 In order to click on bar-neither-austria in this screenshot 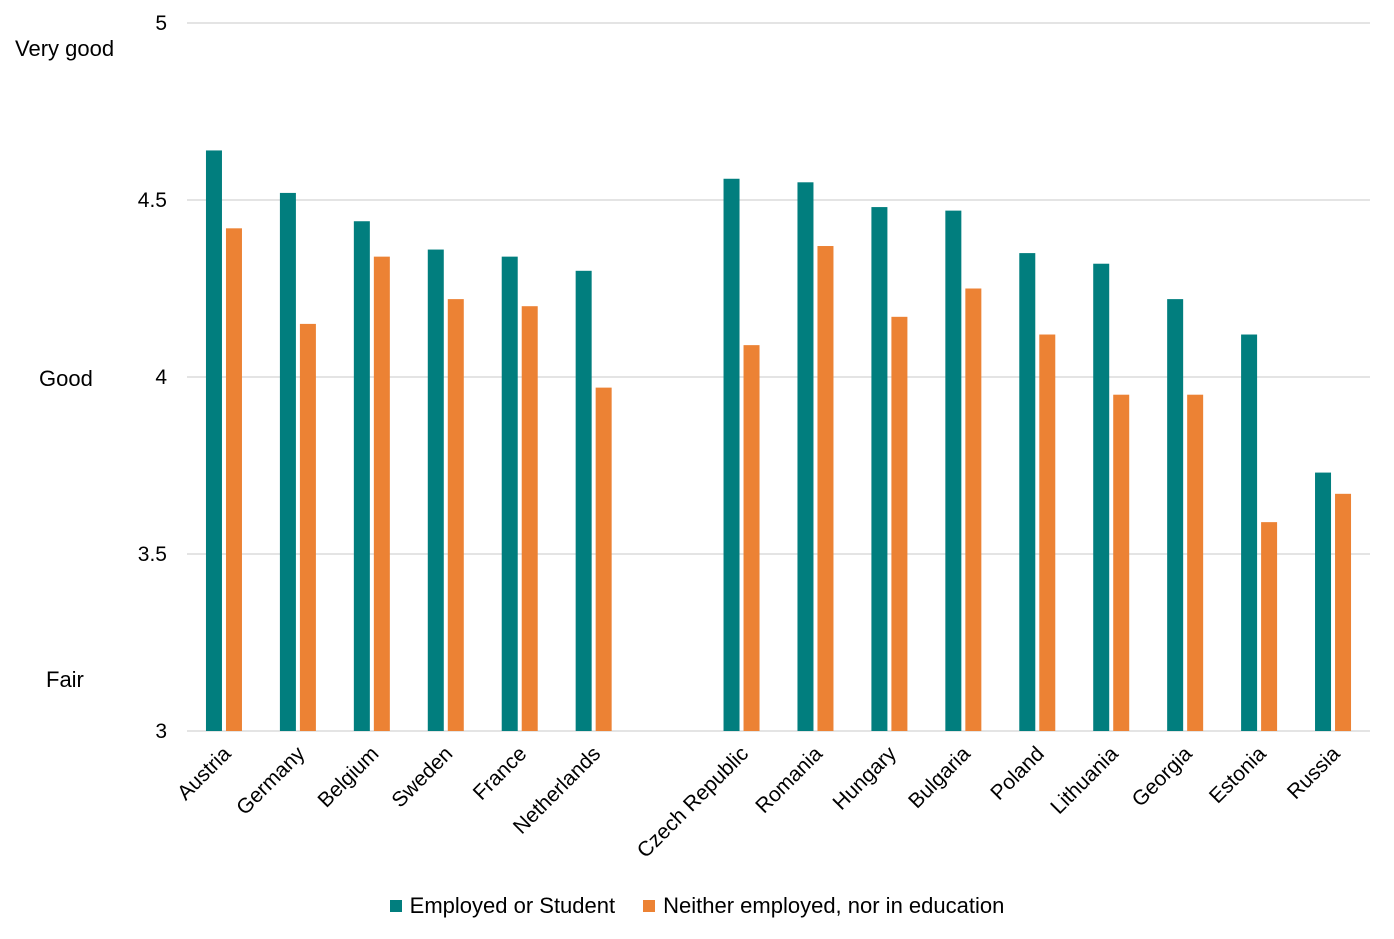, I will do `click(233, 479)`.